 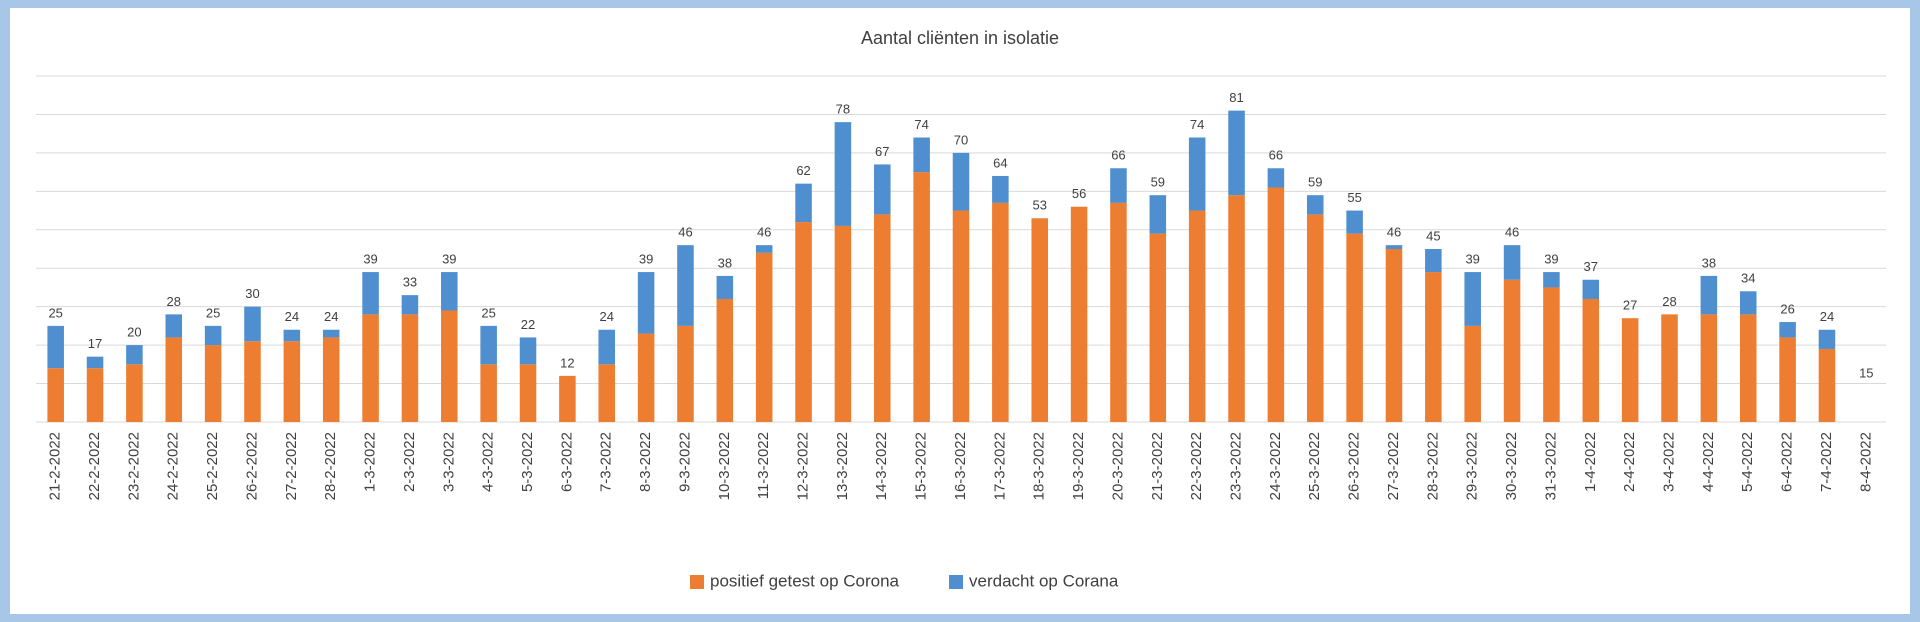 What do you see at coordinates (1826, 462) in the screenshot?
I see `x-tick-label: 7-4-2022` at bounding box center [1826, 462].